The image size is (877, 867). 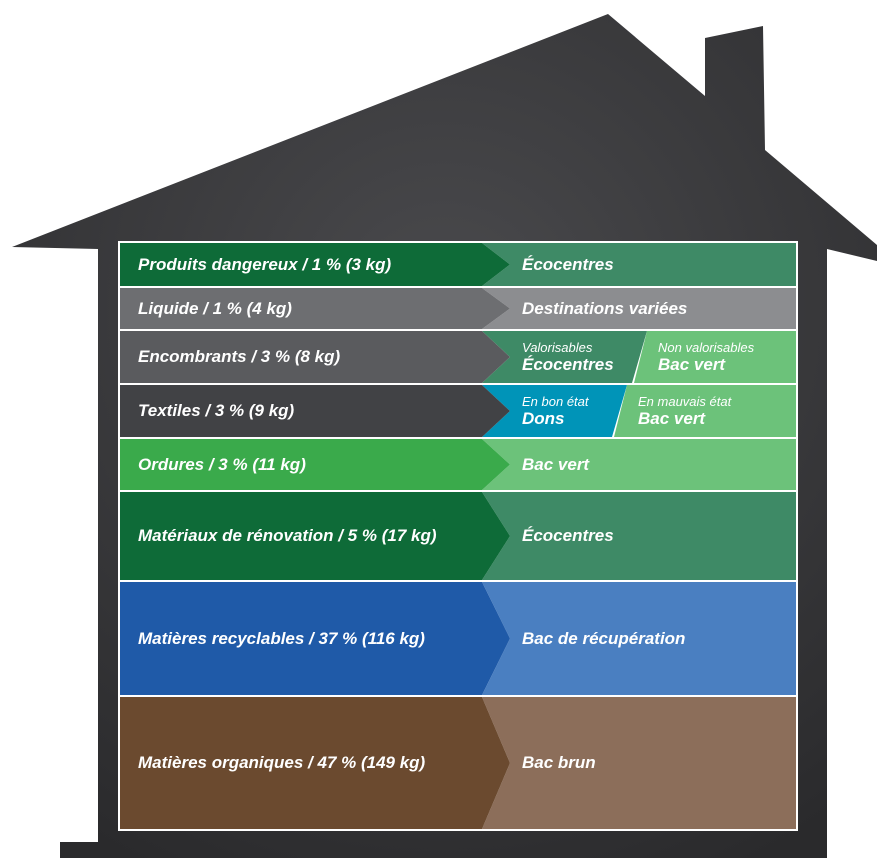 What do you see at coordinates (315, 308) in the screenshot?
I see `category-label-liquid: Liquide / 1 % (4 kg)` at bounding box center [315, 308].